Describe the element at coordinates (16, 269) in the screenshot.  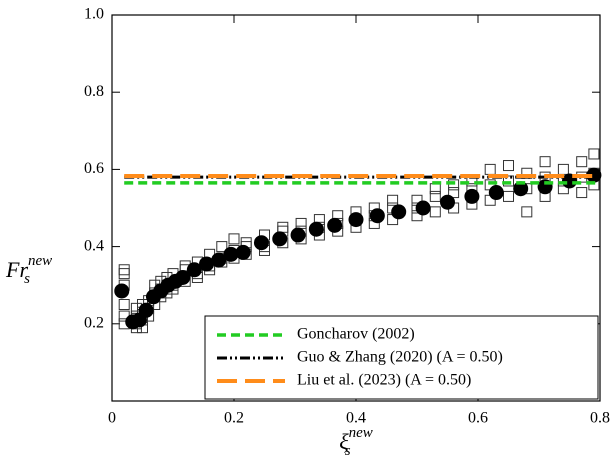
I see `y-label-base: Fr` at that location.